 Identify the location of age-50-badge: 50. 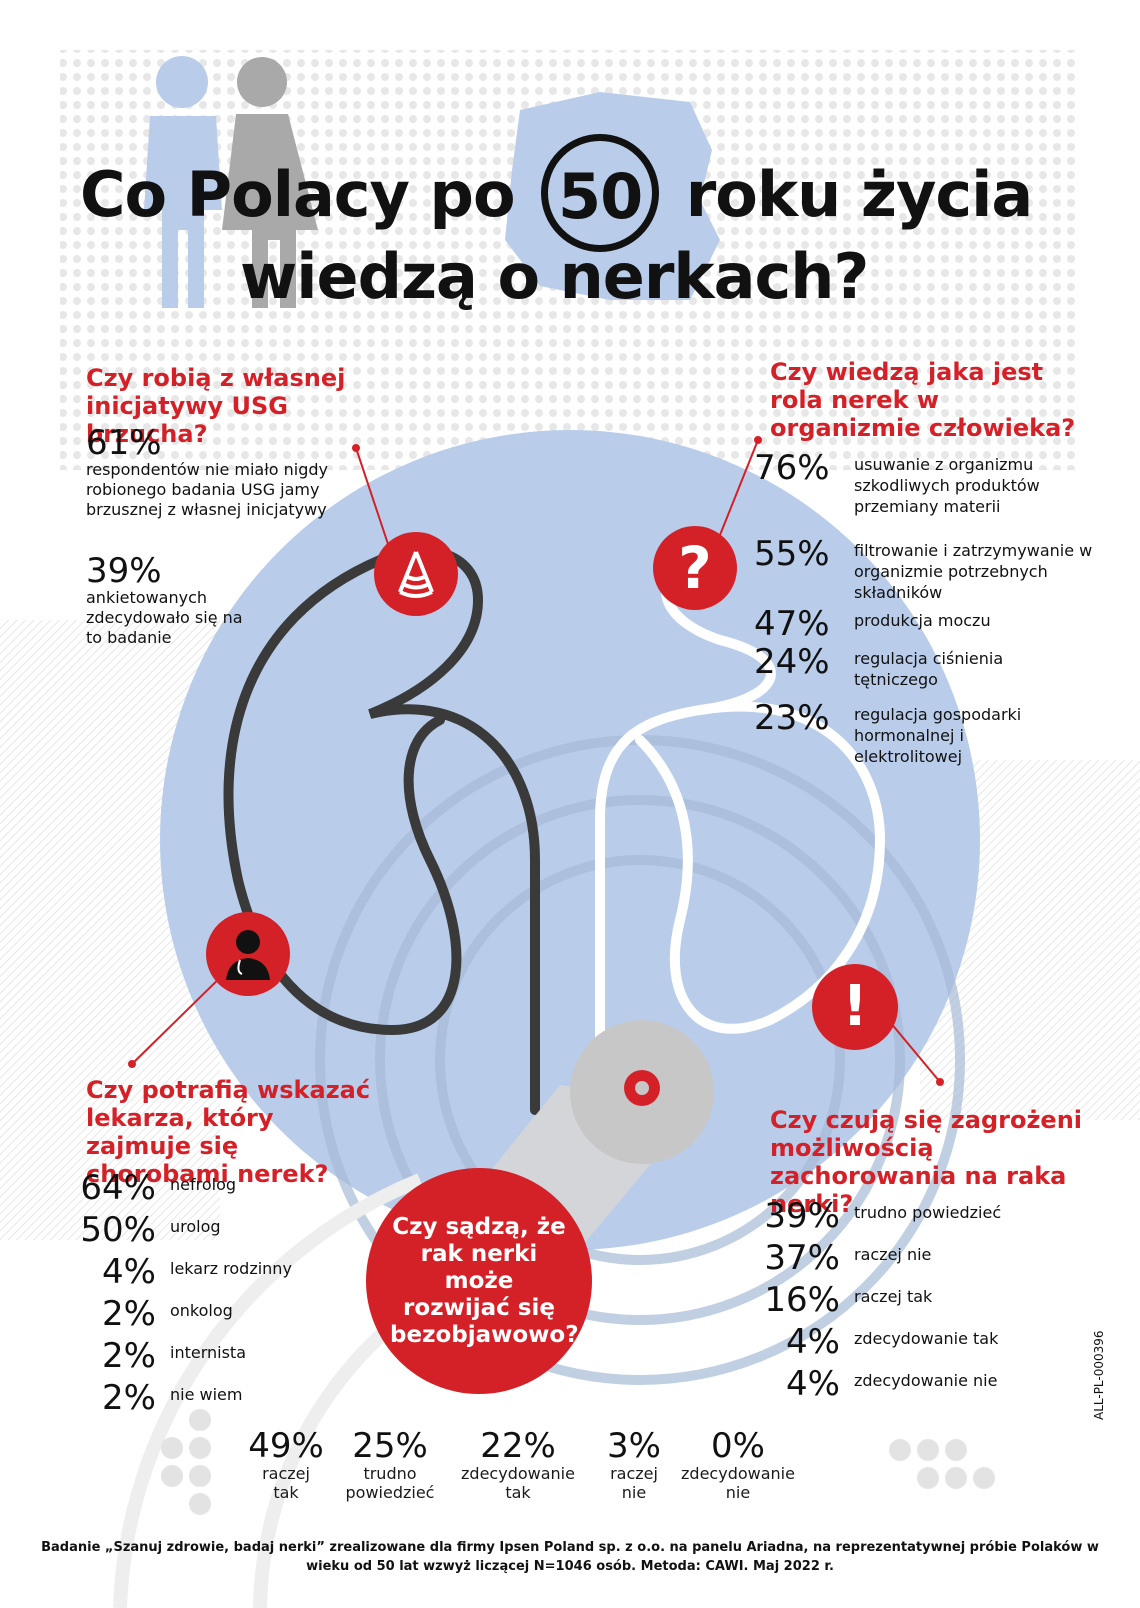
(600, 193).